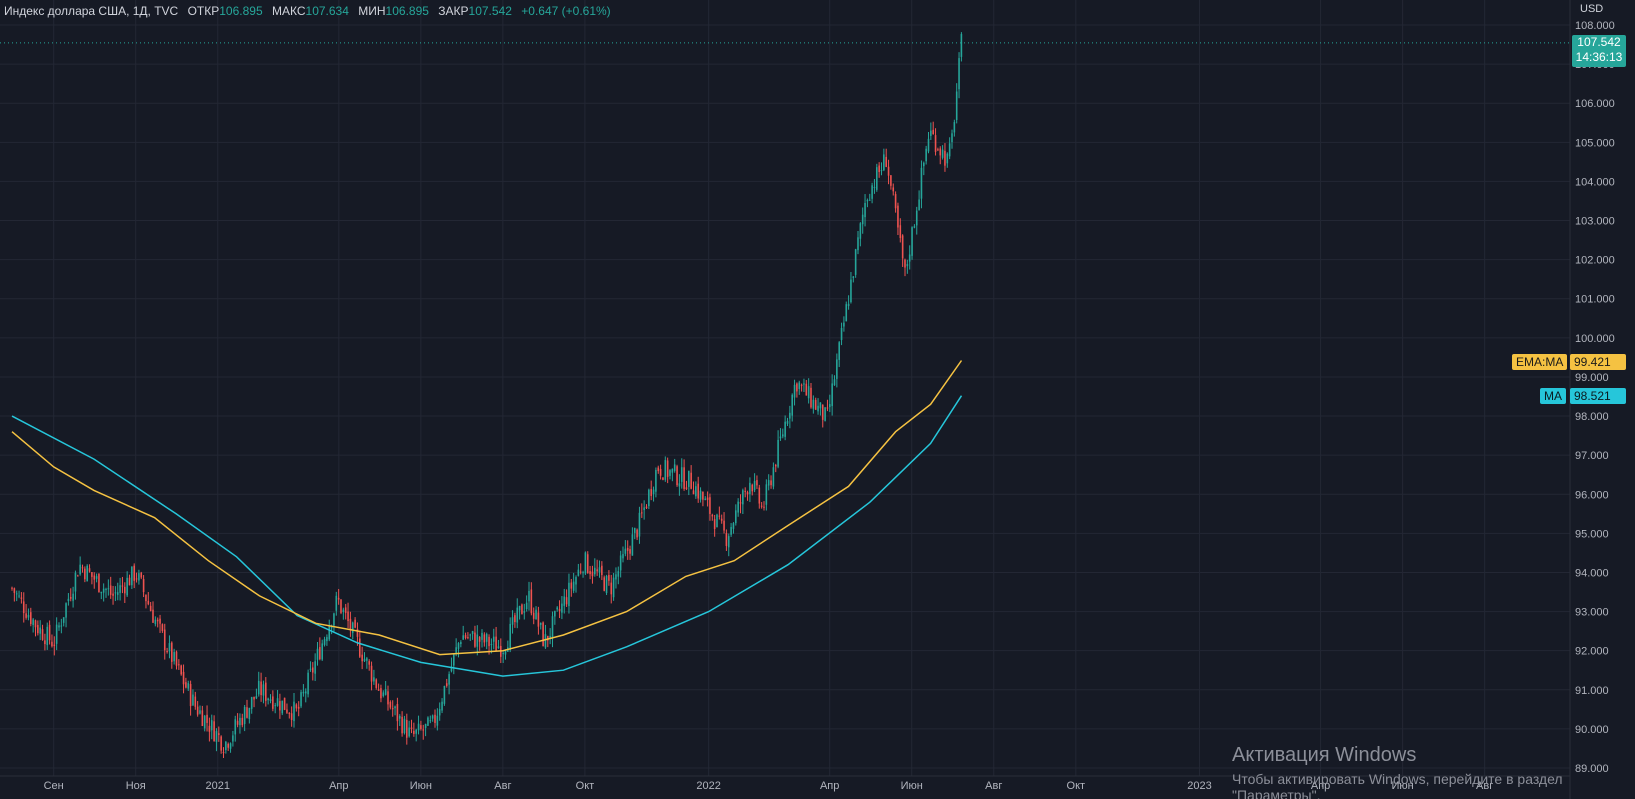  I want to click on x-tick-label: 2022, so click(708, 786).